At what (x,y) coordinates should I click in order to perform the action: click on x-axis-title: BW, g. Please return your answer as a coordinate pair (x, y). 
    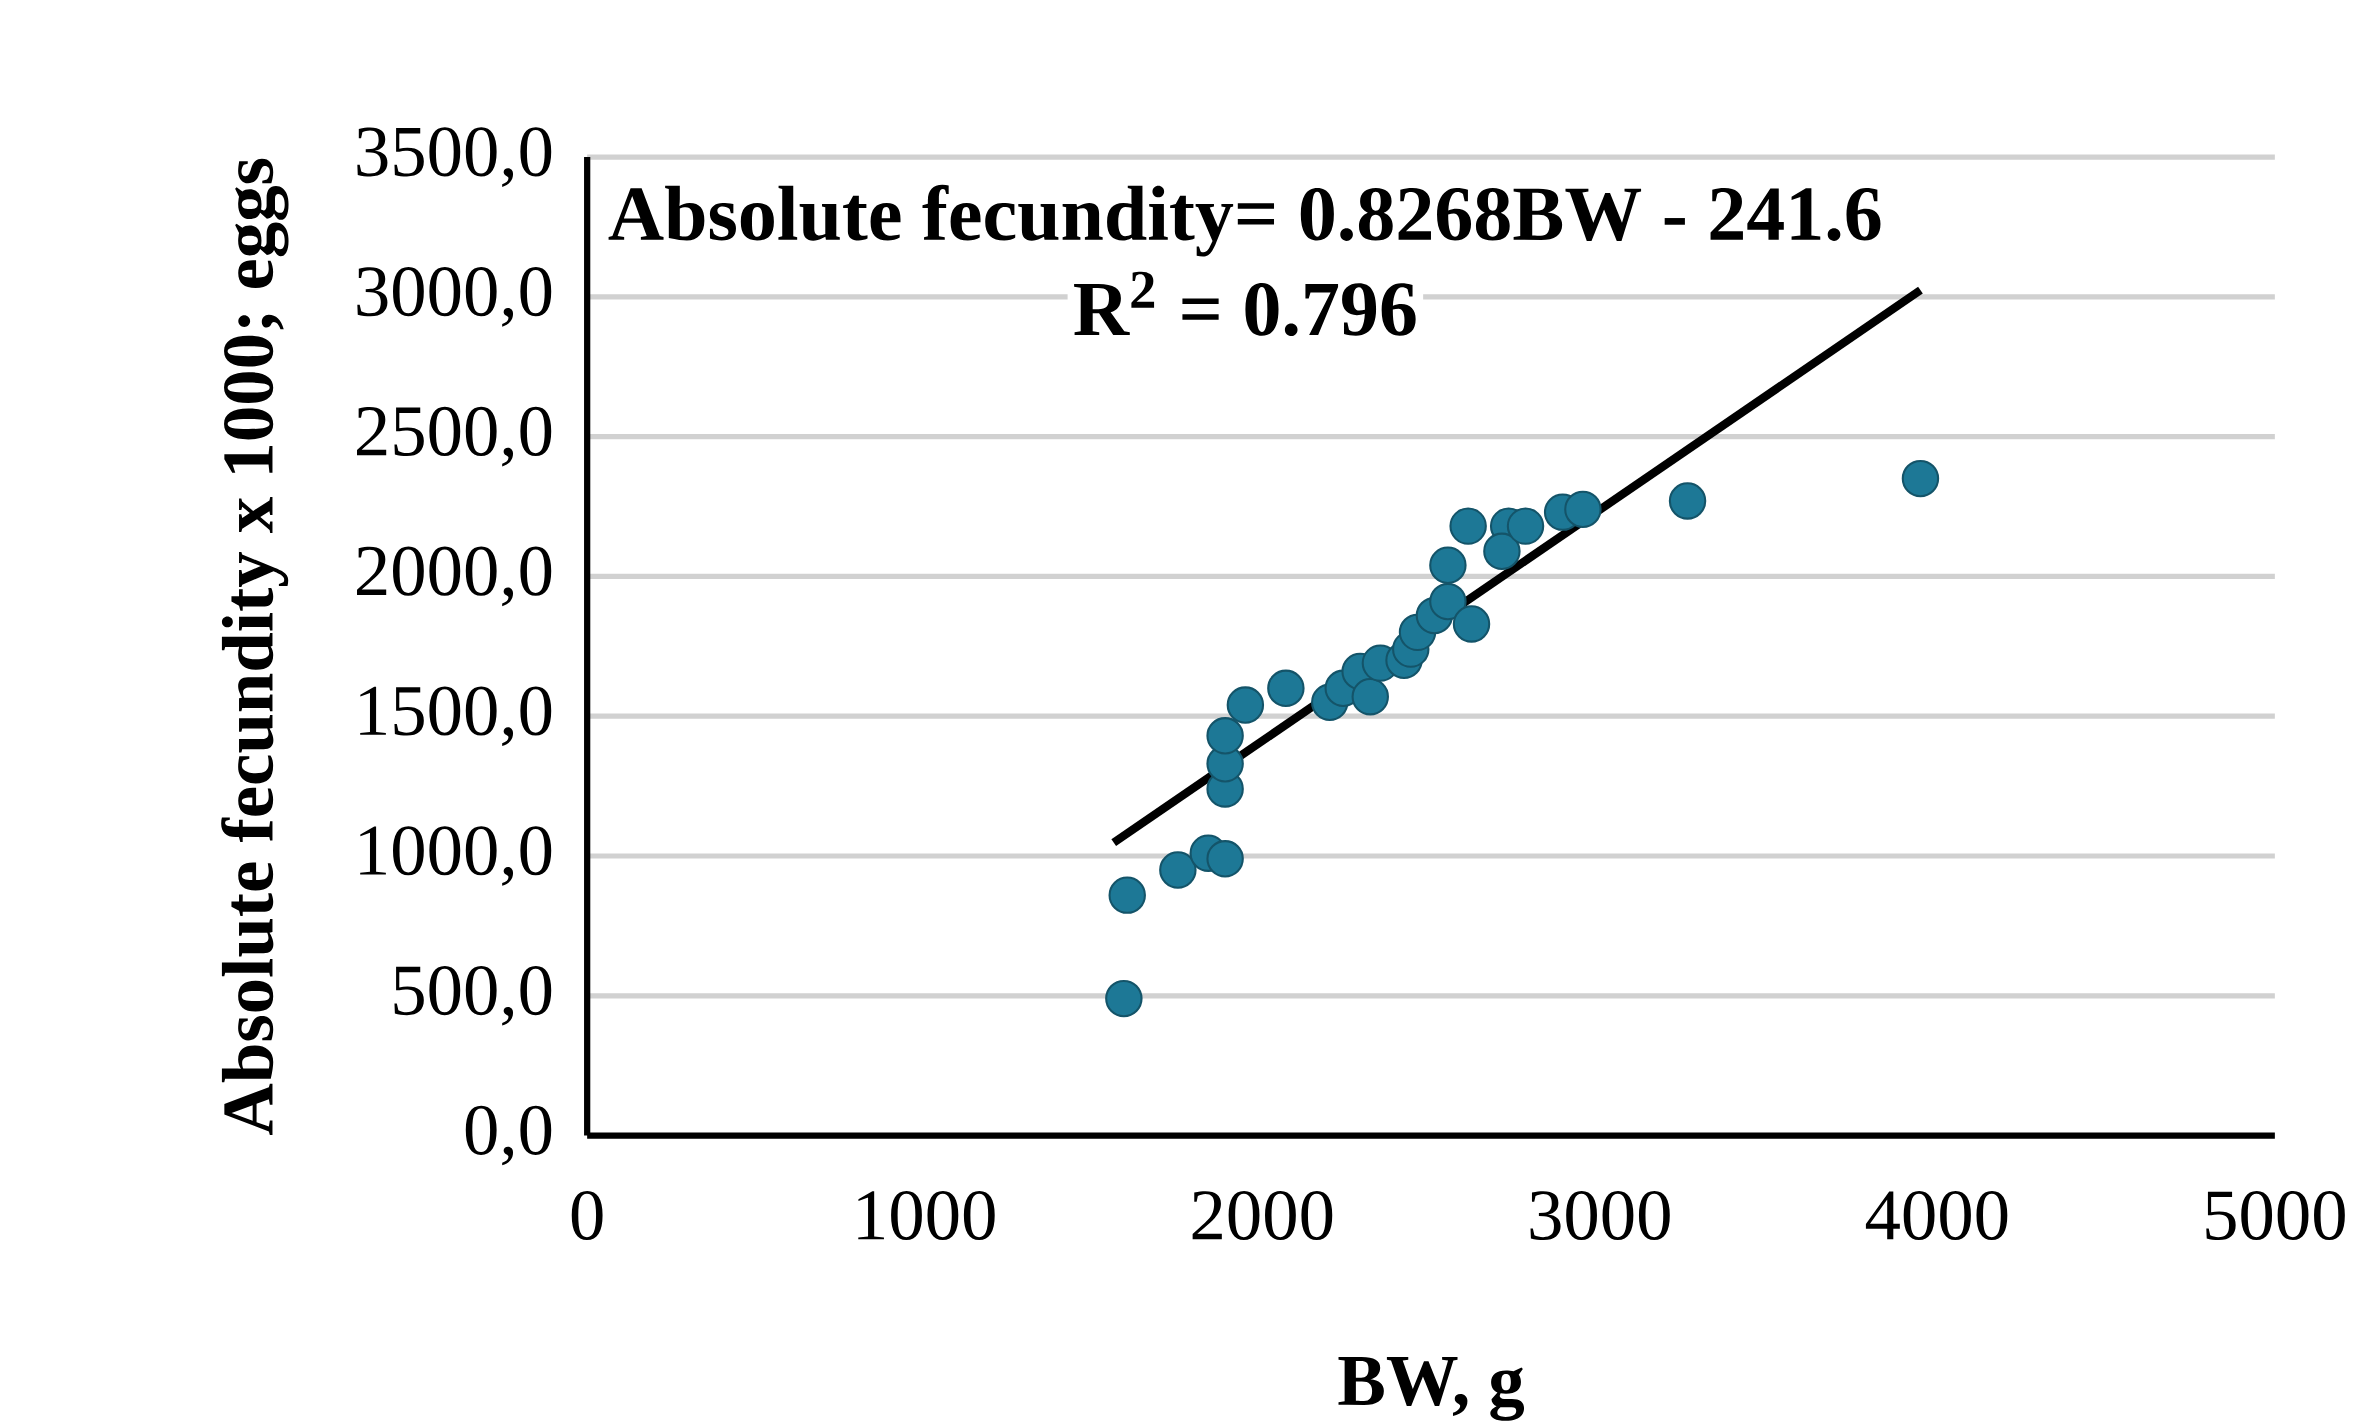
    Looking at the image, I should click on (1431, 1389).